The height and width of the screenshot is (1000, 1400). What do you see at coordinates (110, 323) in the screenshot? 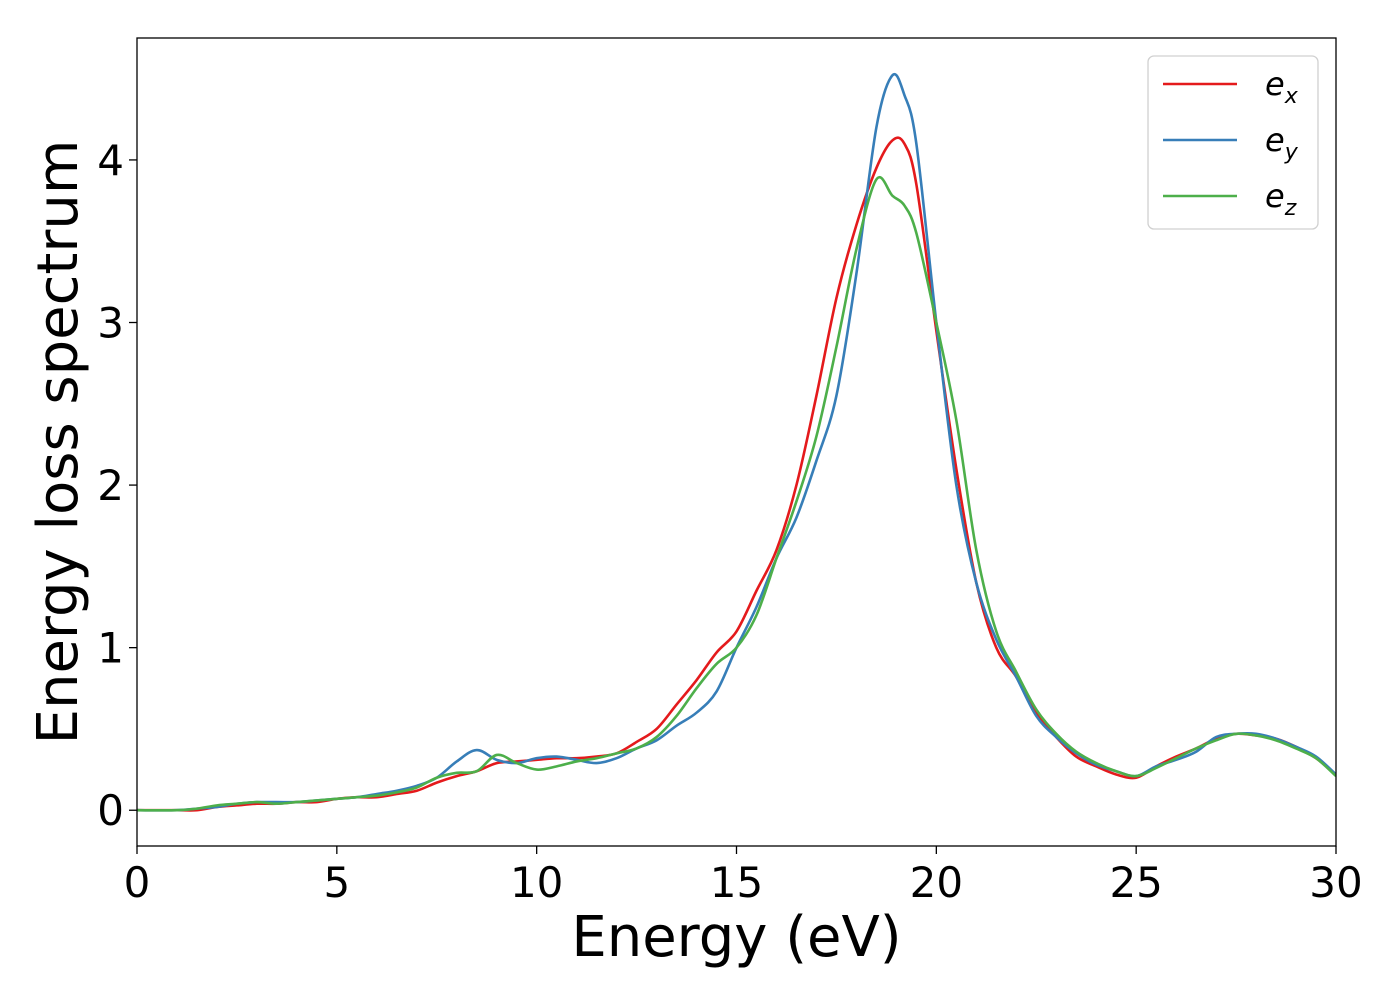
I see `y-tick-label: 3` at bounding box center [110, 323].